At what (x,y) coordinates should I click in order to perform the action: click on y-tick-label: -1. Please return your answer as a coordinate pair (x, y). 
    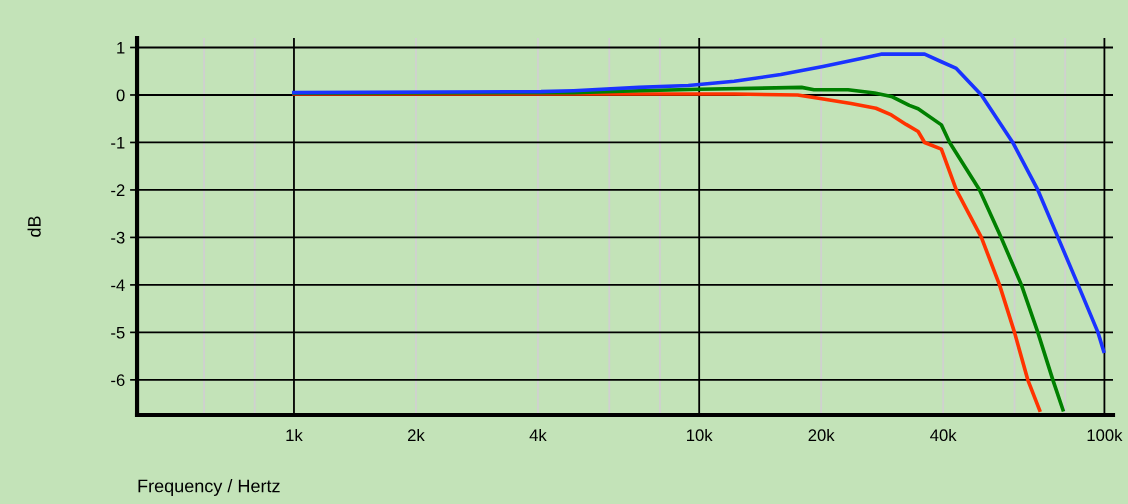
    Looking at the image, I should click on (118, 143).